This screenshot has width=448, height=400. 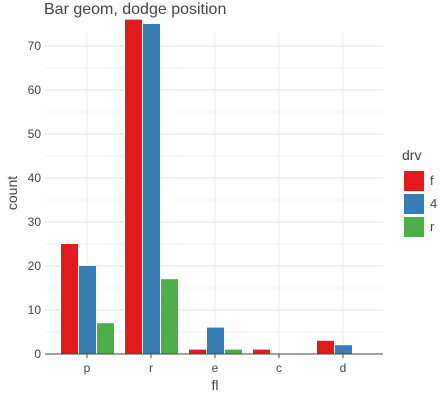 What do you see at coordinates (169, 316) in the screenshot?
I see `bar-r-r` at bounding box center [169, 316].